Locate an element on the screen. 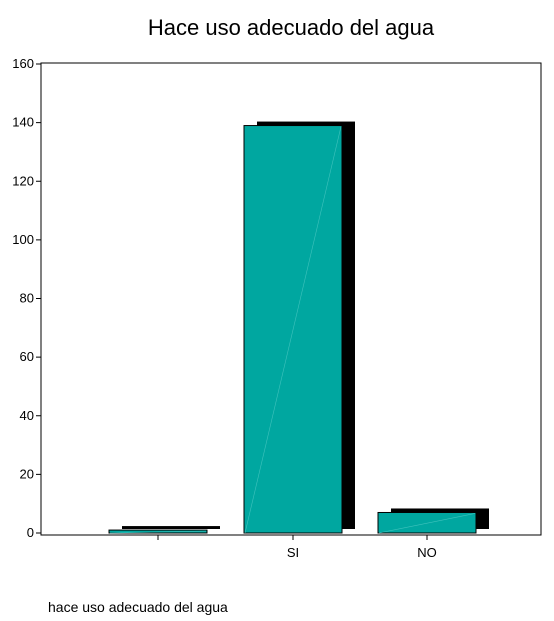 The image size is (554, 621). x-axis: SI NO is located at coordinates (297, 547).